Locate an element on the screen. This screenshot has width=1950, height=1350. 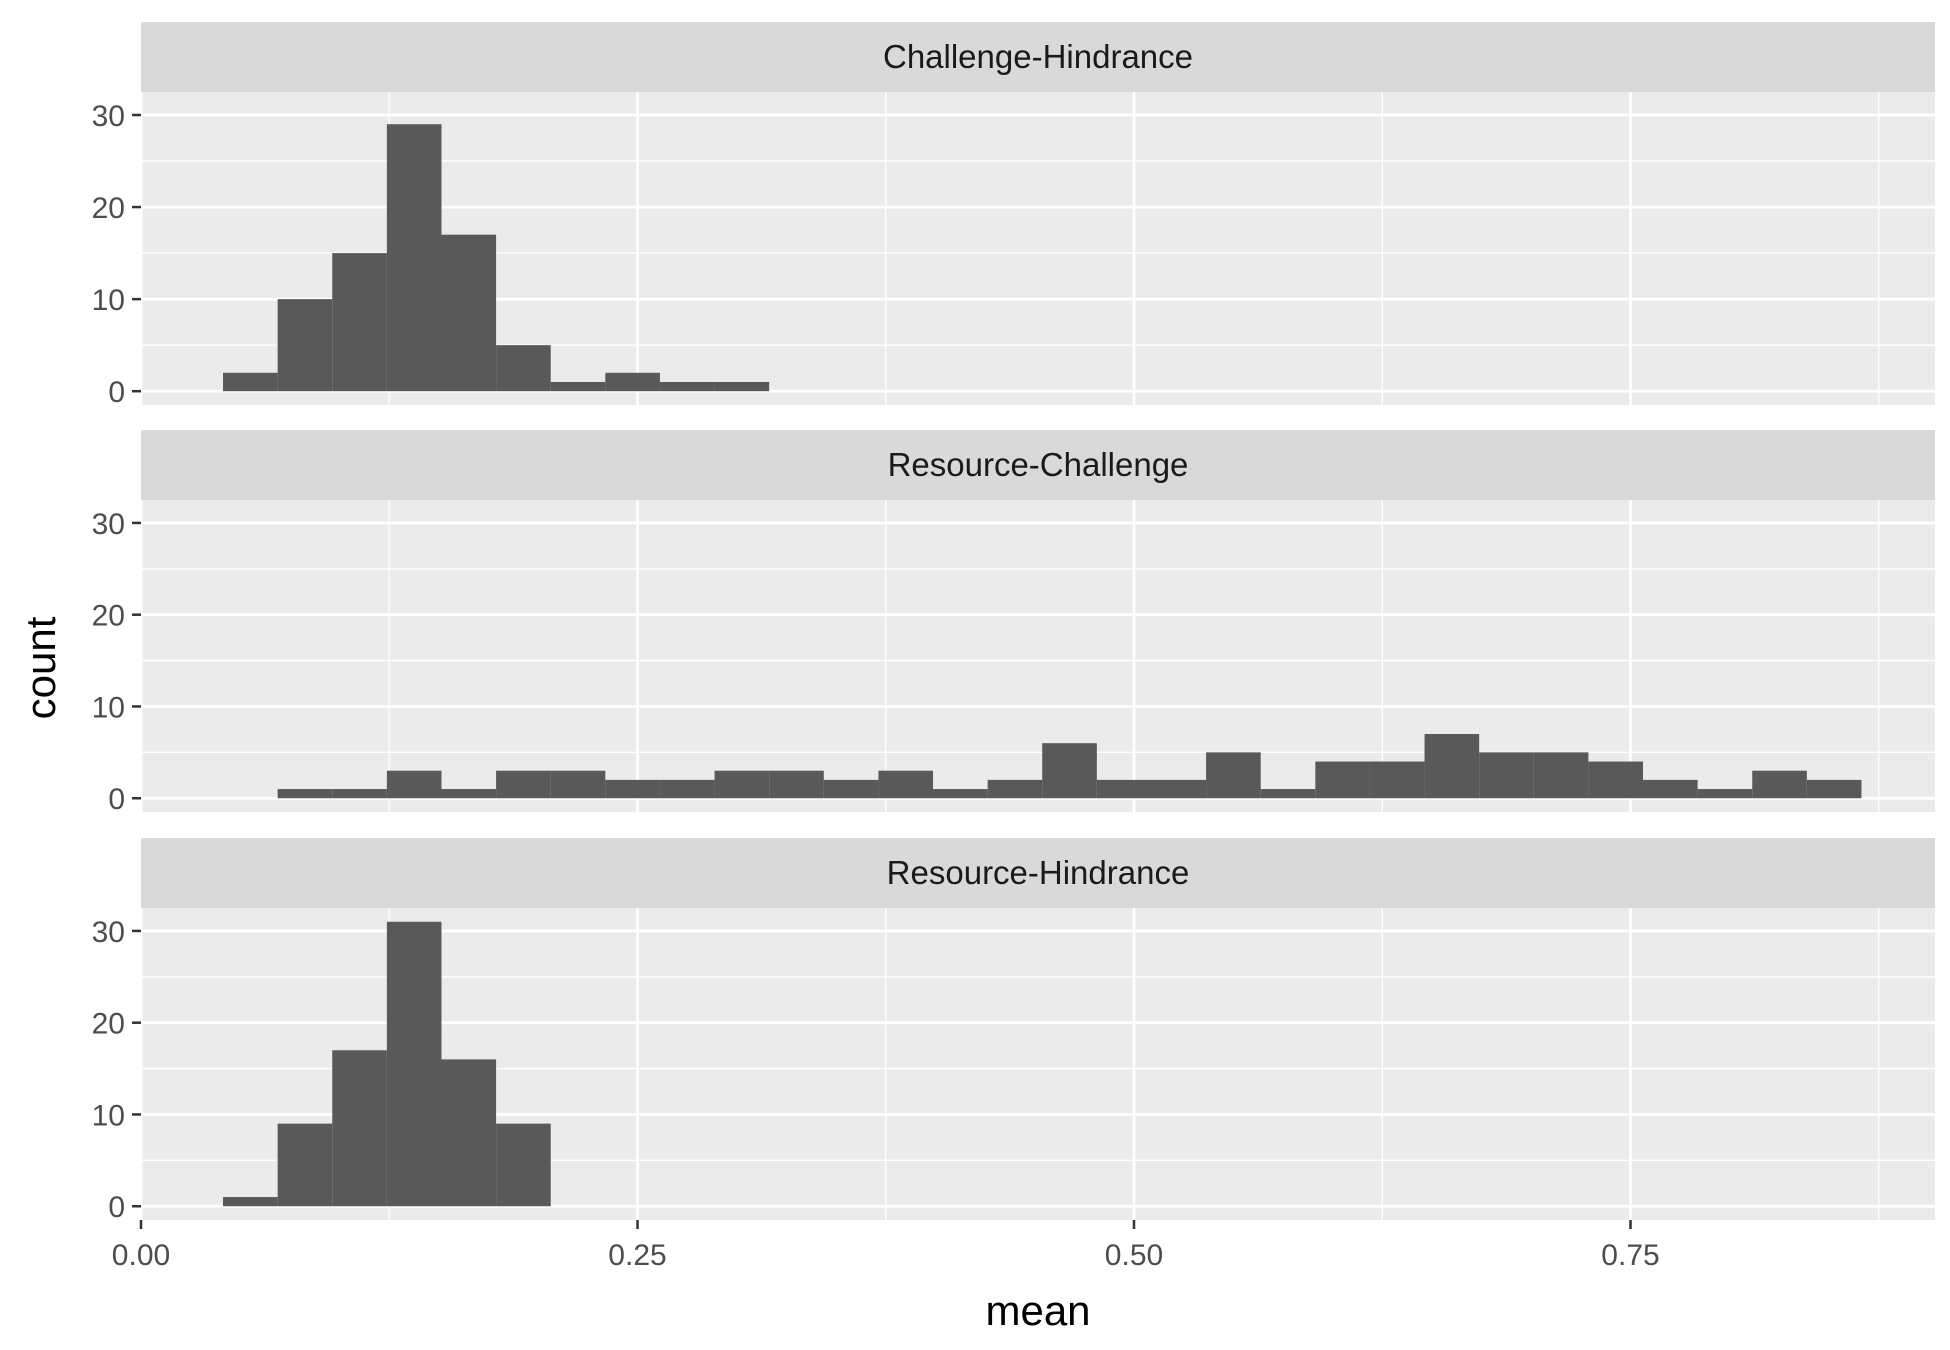
facet-label: Resource-Challenge is located at coordinates (1038, 464).